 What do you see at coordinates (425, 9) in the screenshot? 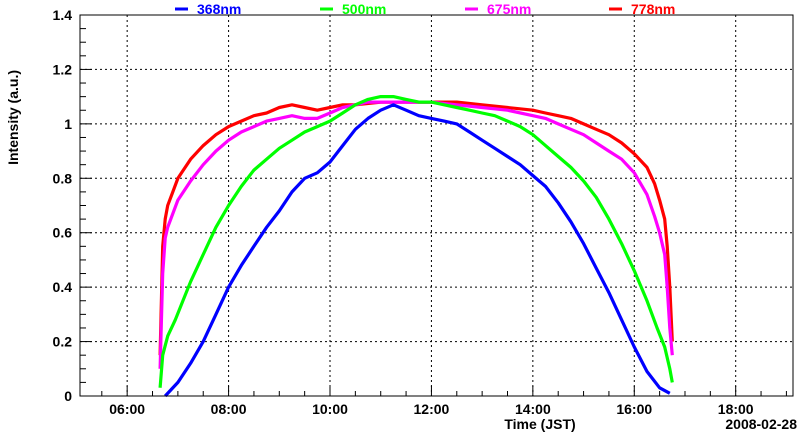
I see `legend: 368nm 500nm 675nm 778nm` at bounding box center [425, 9].